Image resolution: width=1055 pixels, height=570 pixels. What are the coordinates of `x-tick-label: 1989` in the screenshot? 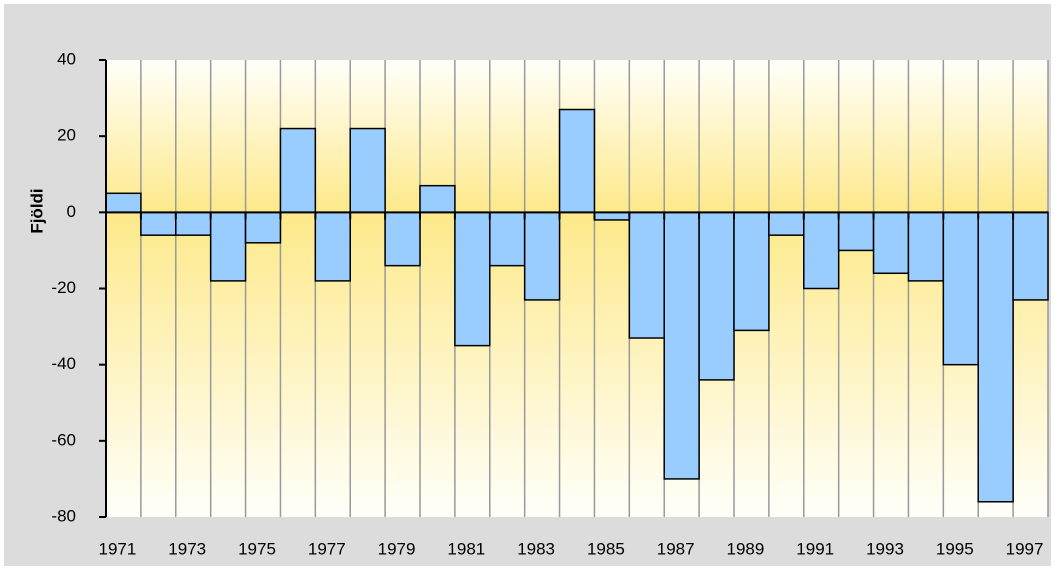 It's located at (746, 548).